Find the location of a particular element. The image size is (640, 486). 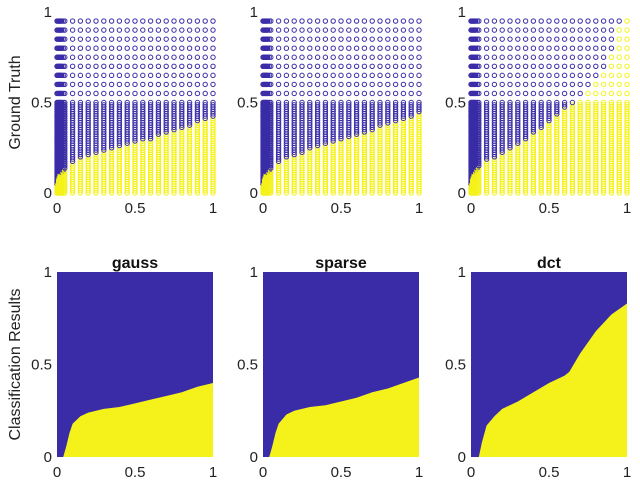

y-tick-label: 0 is located at coordinates (254, 457).